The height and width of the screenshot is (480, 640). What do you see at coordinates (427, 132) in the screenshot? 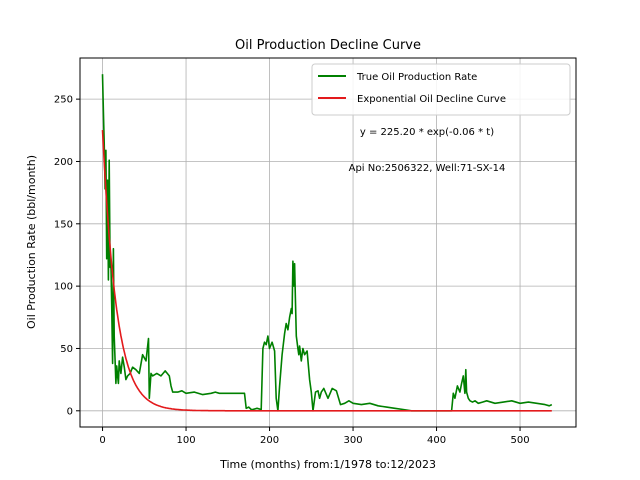
I see `equation-annotation: y = 225.20 * exp(-0.06 * t)` at bounding box center [427, 132].